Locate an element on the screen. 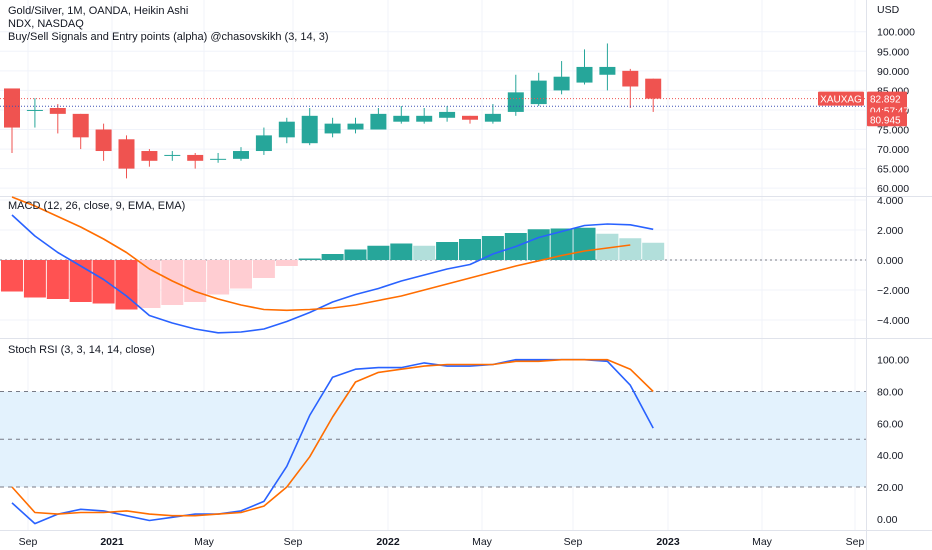 This screenshot has height=550, width=932. stoch-rsi-axis: 100.00 80.00 60.00 40.00 20.00 0.00 is located at coordinates (893, 440).